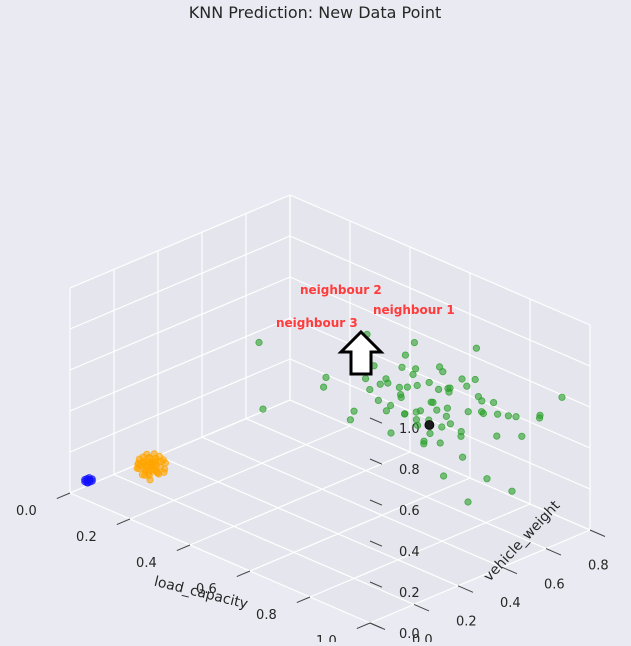  Describe the element at coordinates (26, 511) in the screenshot. I see `x-tick-label: 0.0` at that location.